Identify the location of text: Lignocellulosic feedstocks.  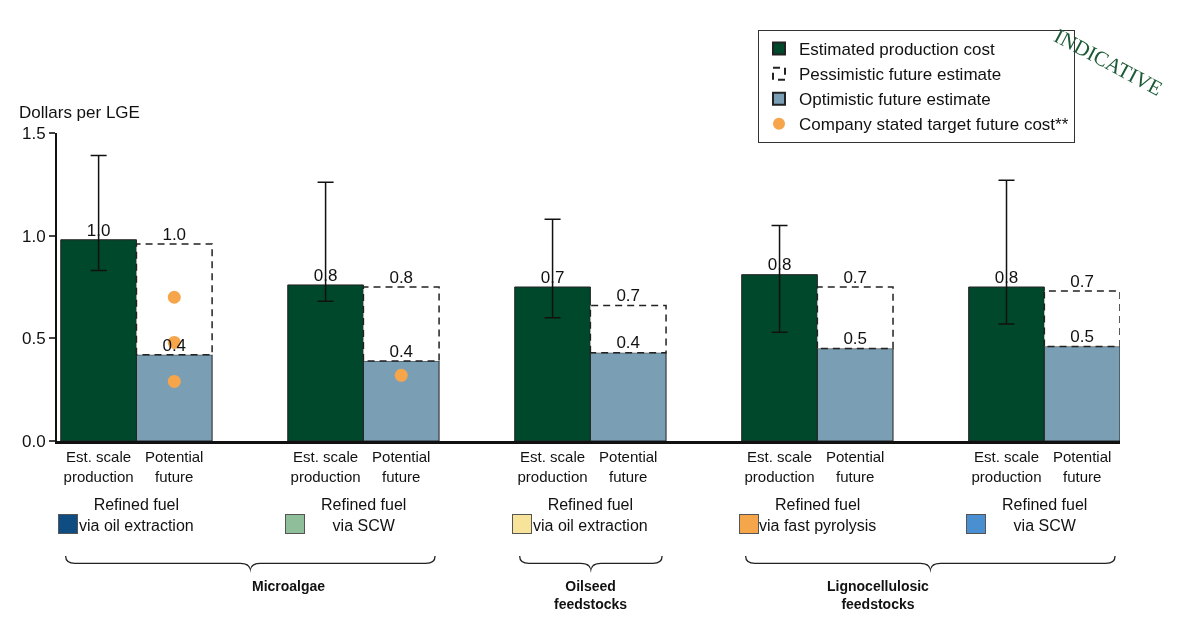
(878, 595).